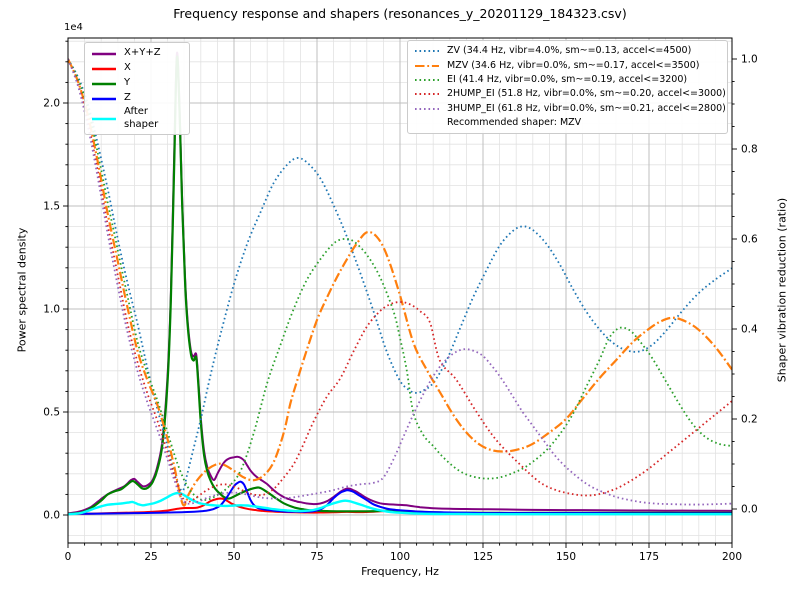 This screenshot has width=800, height=600. Describe the element at coordinates (136, 98) in the screenshot. I see `legend-item: Z` at that location.